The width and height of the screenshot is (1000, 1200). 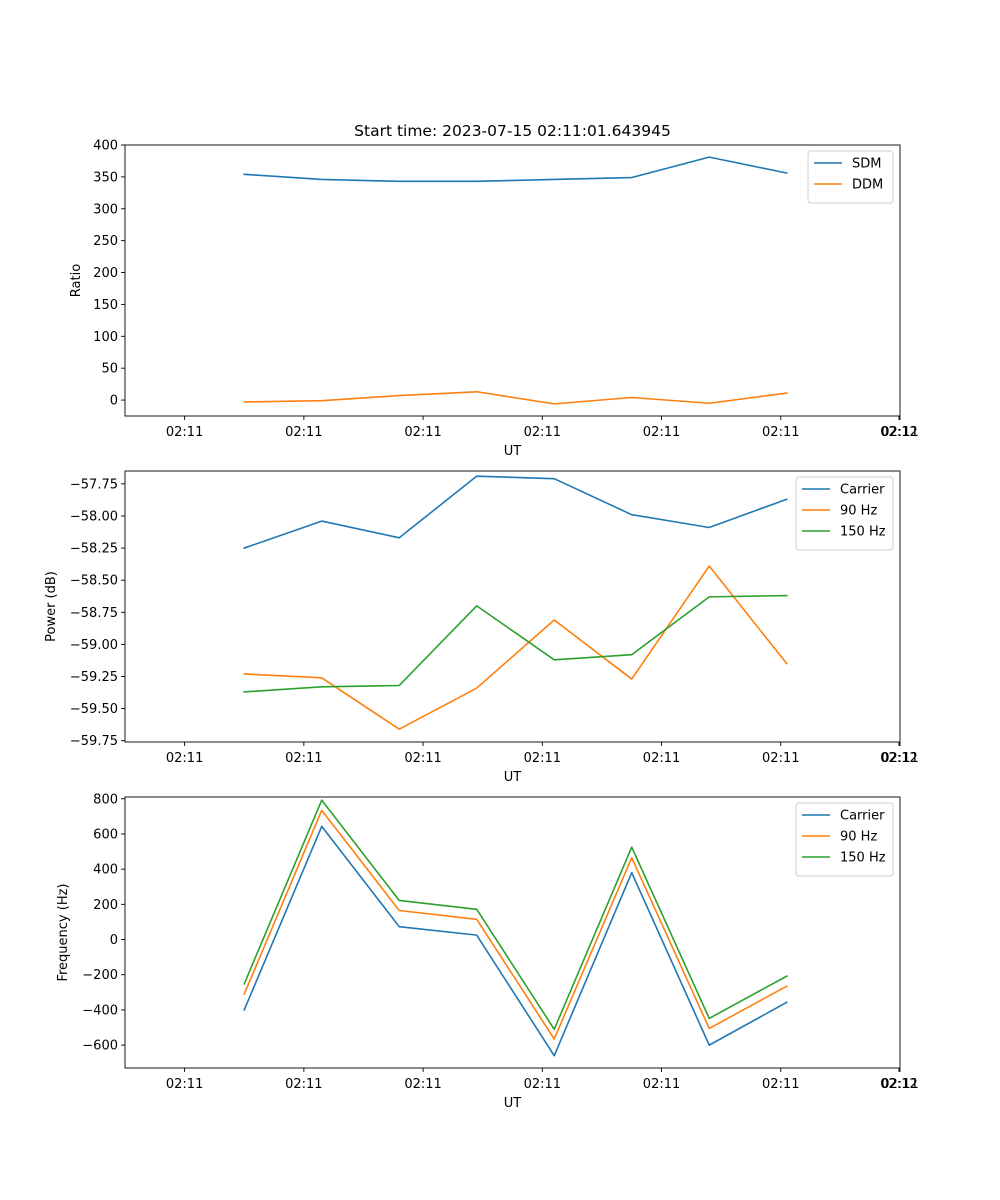 What do you see at coordinates (515, 643) in the screenshot?
I see `power-series-150-hz-line` at bounding box center [515, 643].